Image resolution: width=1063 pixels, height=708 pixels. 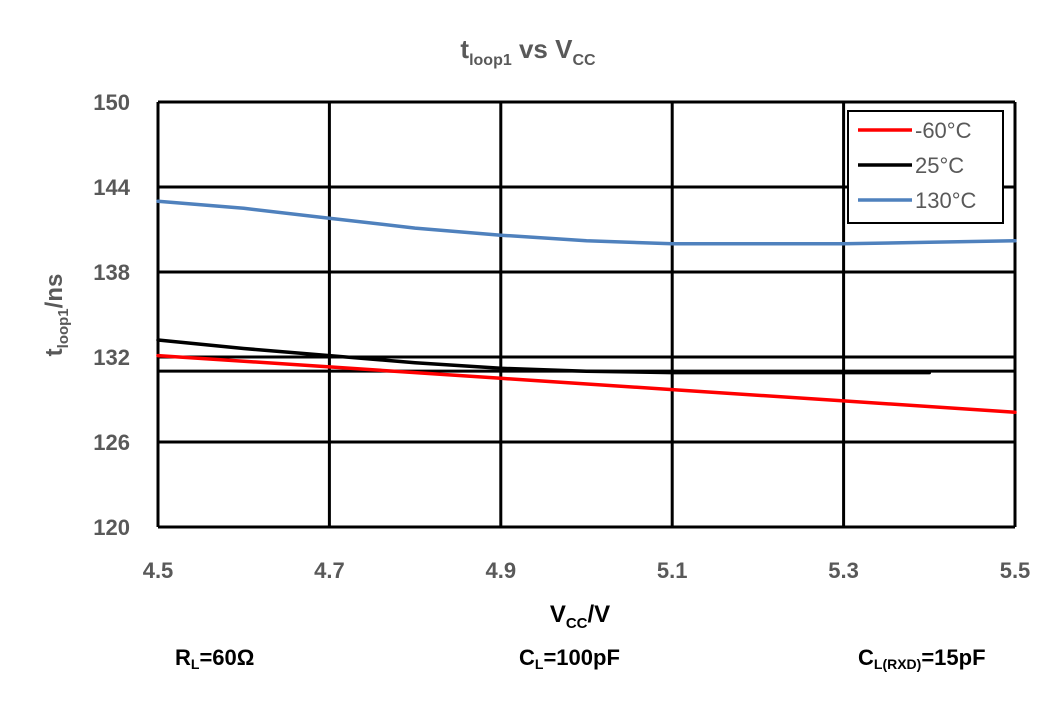 I want to click on y-tick-labels: 120 126 132 138 144 150, so click(x=111, y=315).